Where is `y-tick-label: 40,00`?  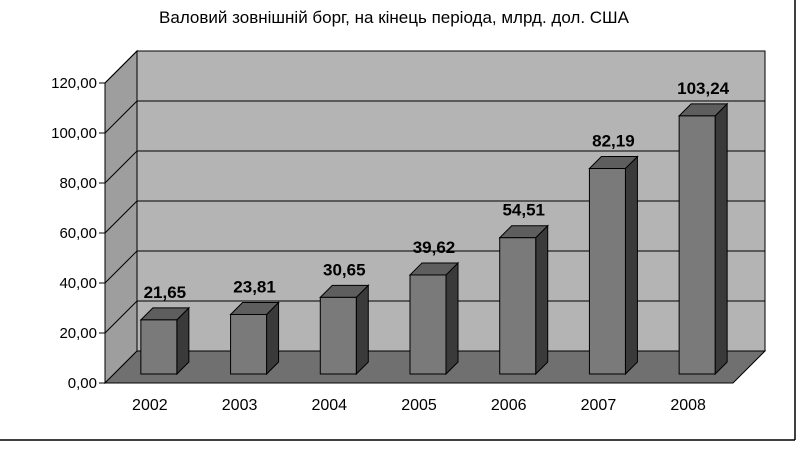 y-tick-label: 40,00 is located at coordinates (78, 283).